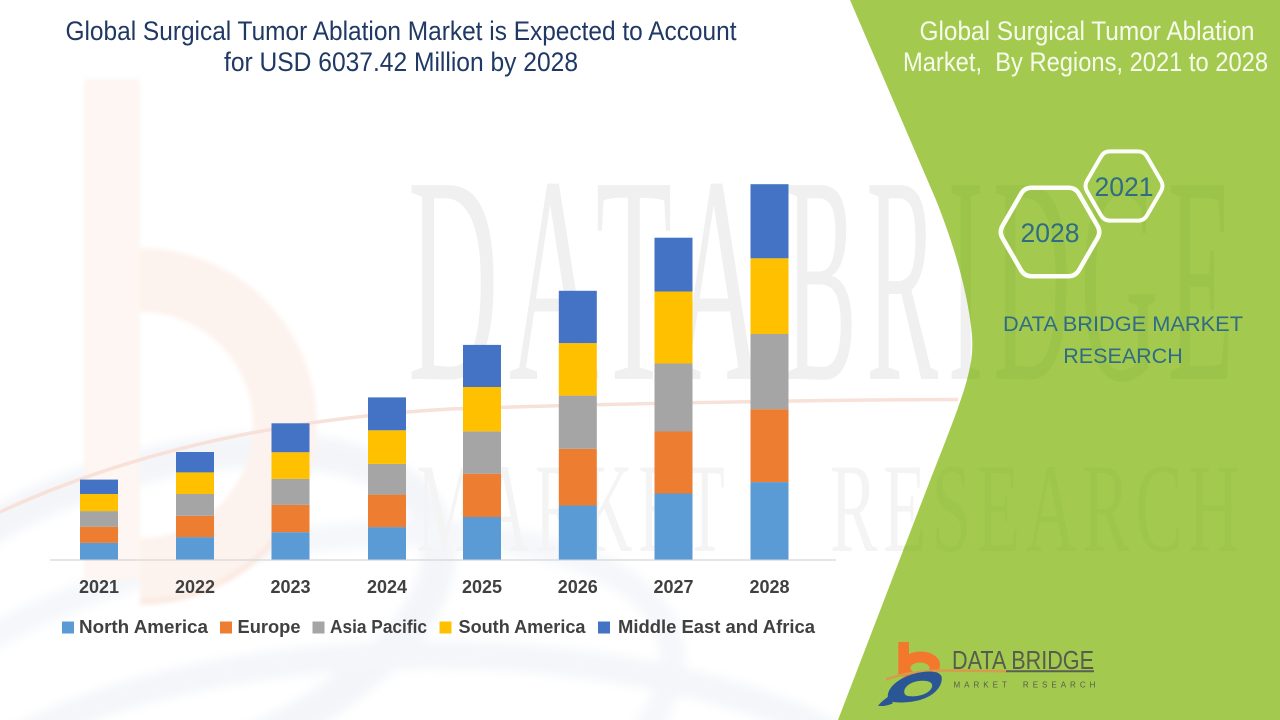  What do you see at coordinates (578, 587) in the screenshot?
I see `svg-text: 2026` at bounding box center [578, 587].